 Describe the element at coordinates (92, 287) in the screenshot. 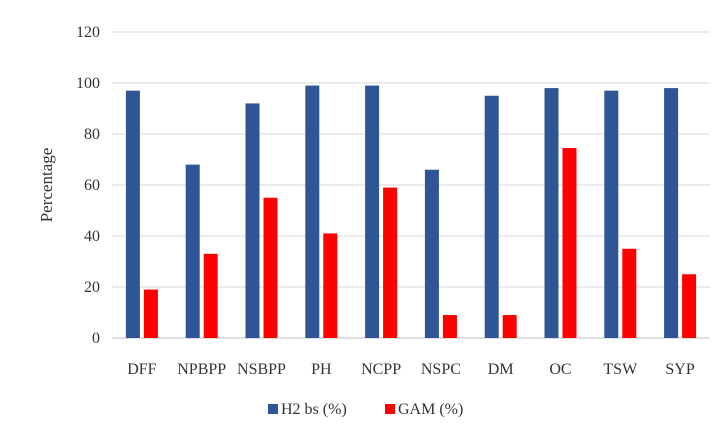

I see `y-tick-label: 20` at that location.